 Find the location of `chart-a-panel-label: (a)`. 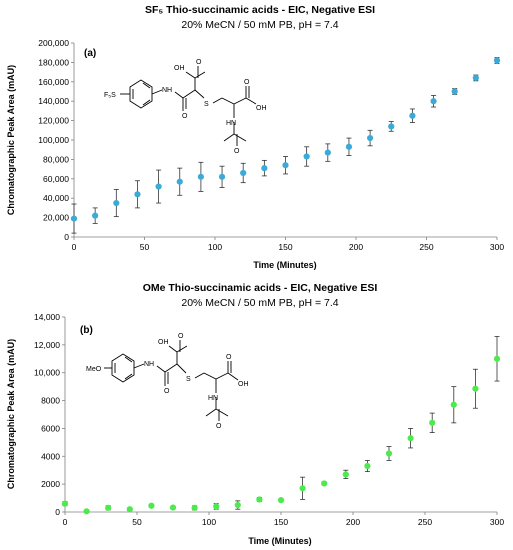

chart-a-panel-label: (a) is located at coordinates (90, 53).